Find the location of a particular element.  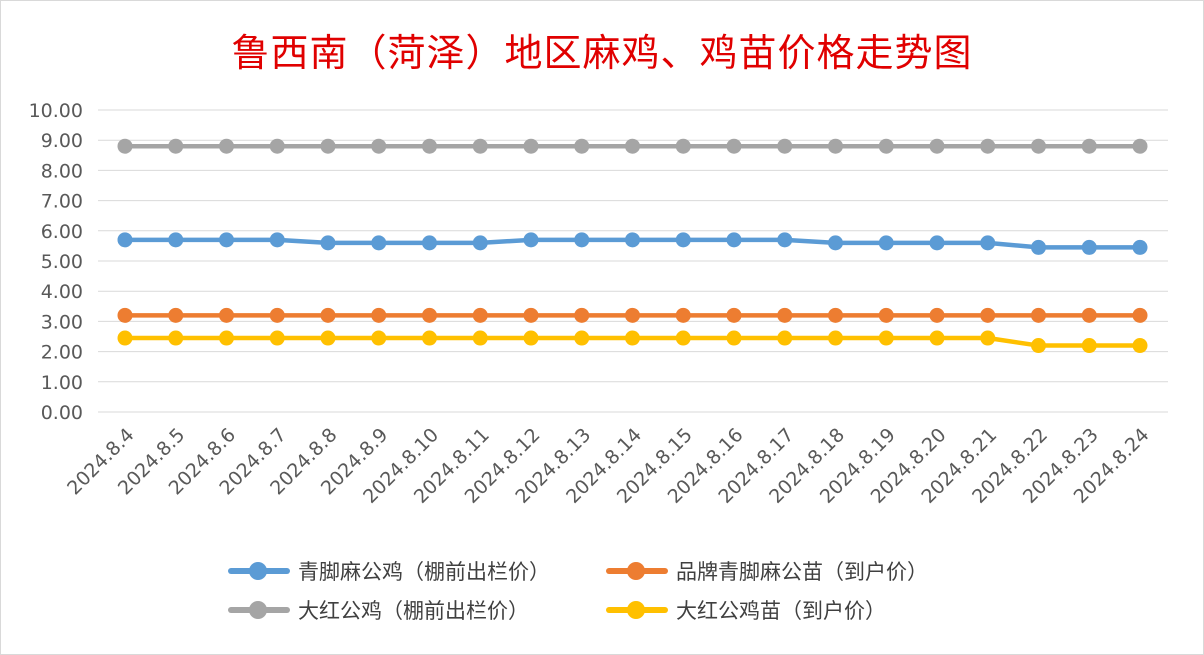

y-tick-label: 7.00 is located at coordinates (62, 202).